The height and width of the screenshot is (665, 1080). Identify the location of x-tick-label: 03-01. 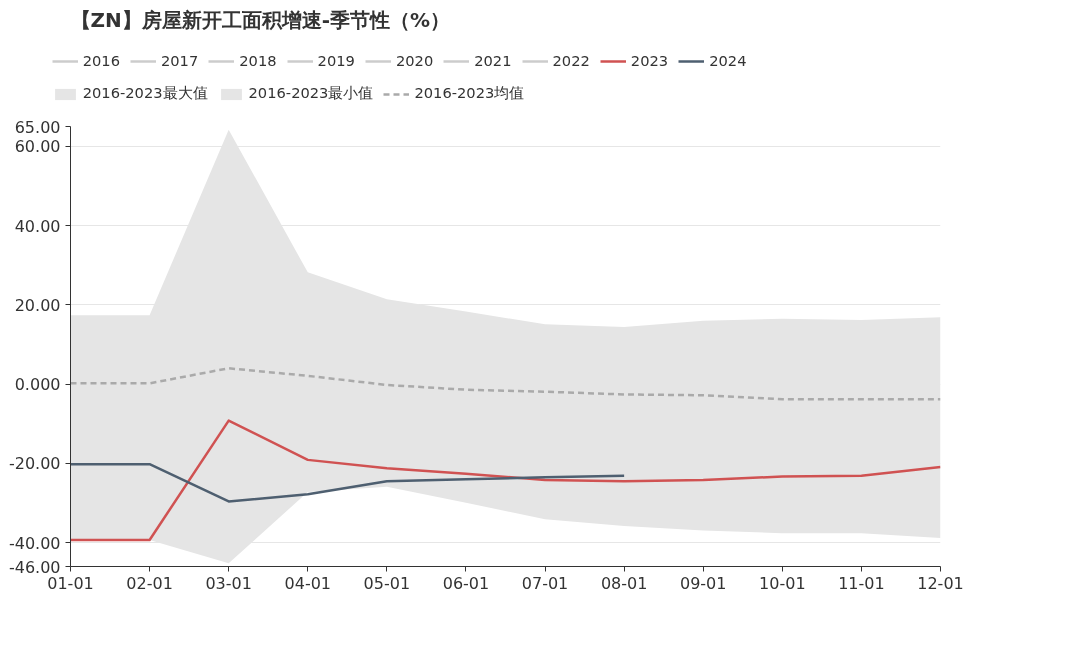
(228, 583).